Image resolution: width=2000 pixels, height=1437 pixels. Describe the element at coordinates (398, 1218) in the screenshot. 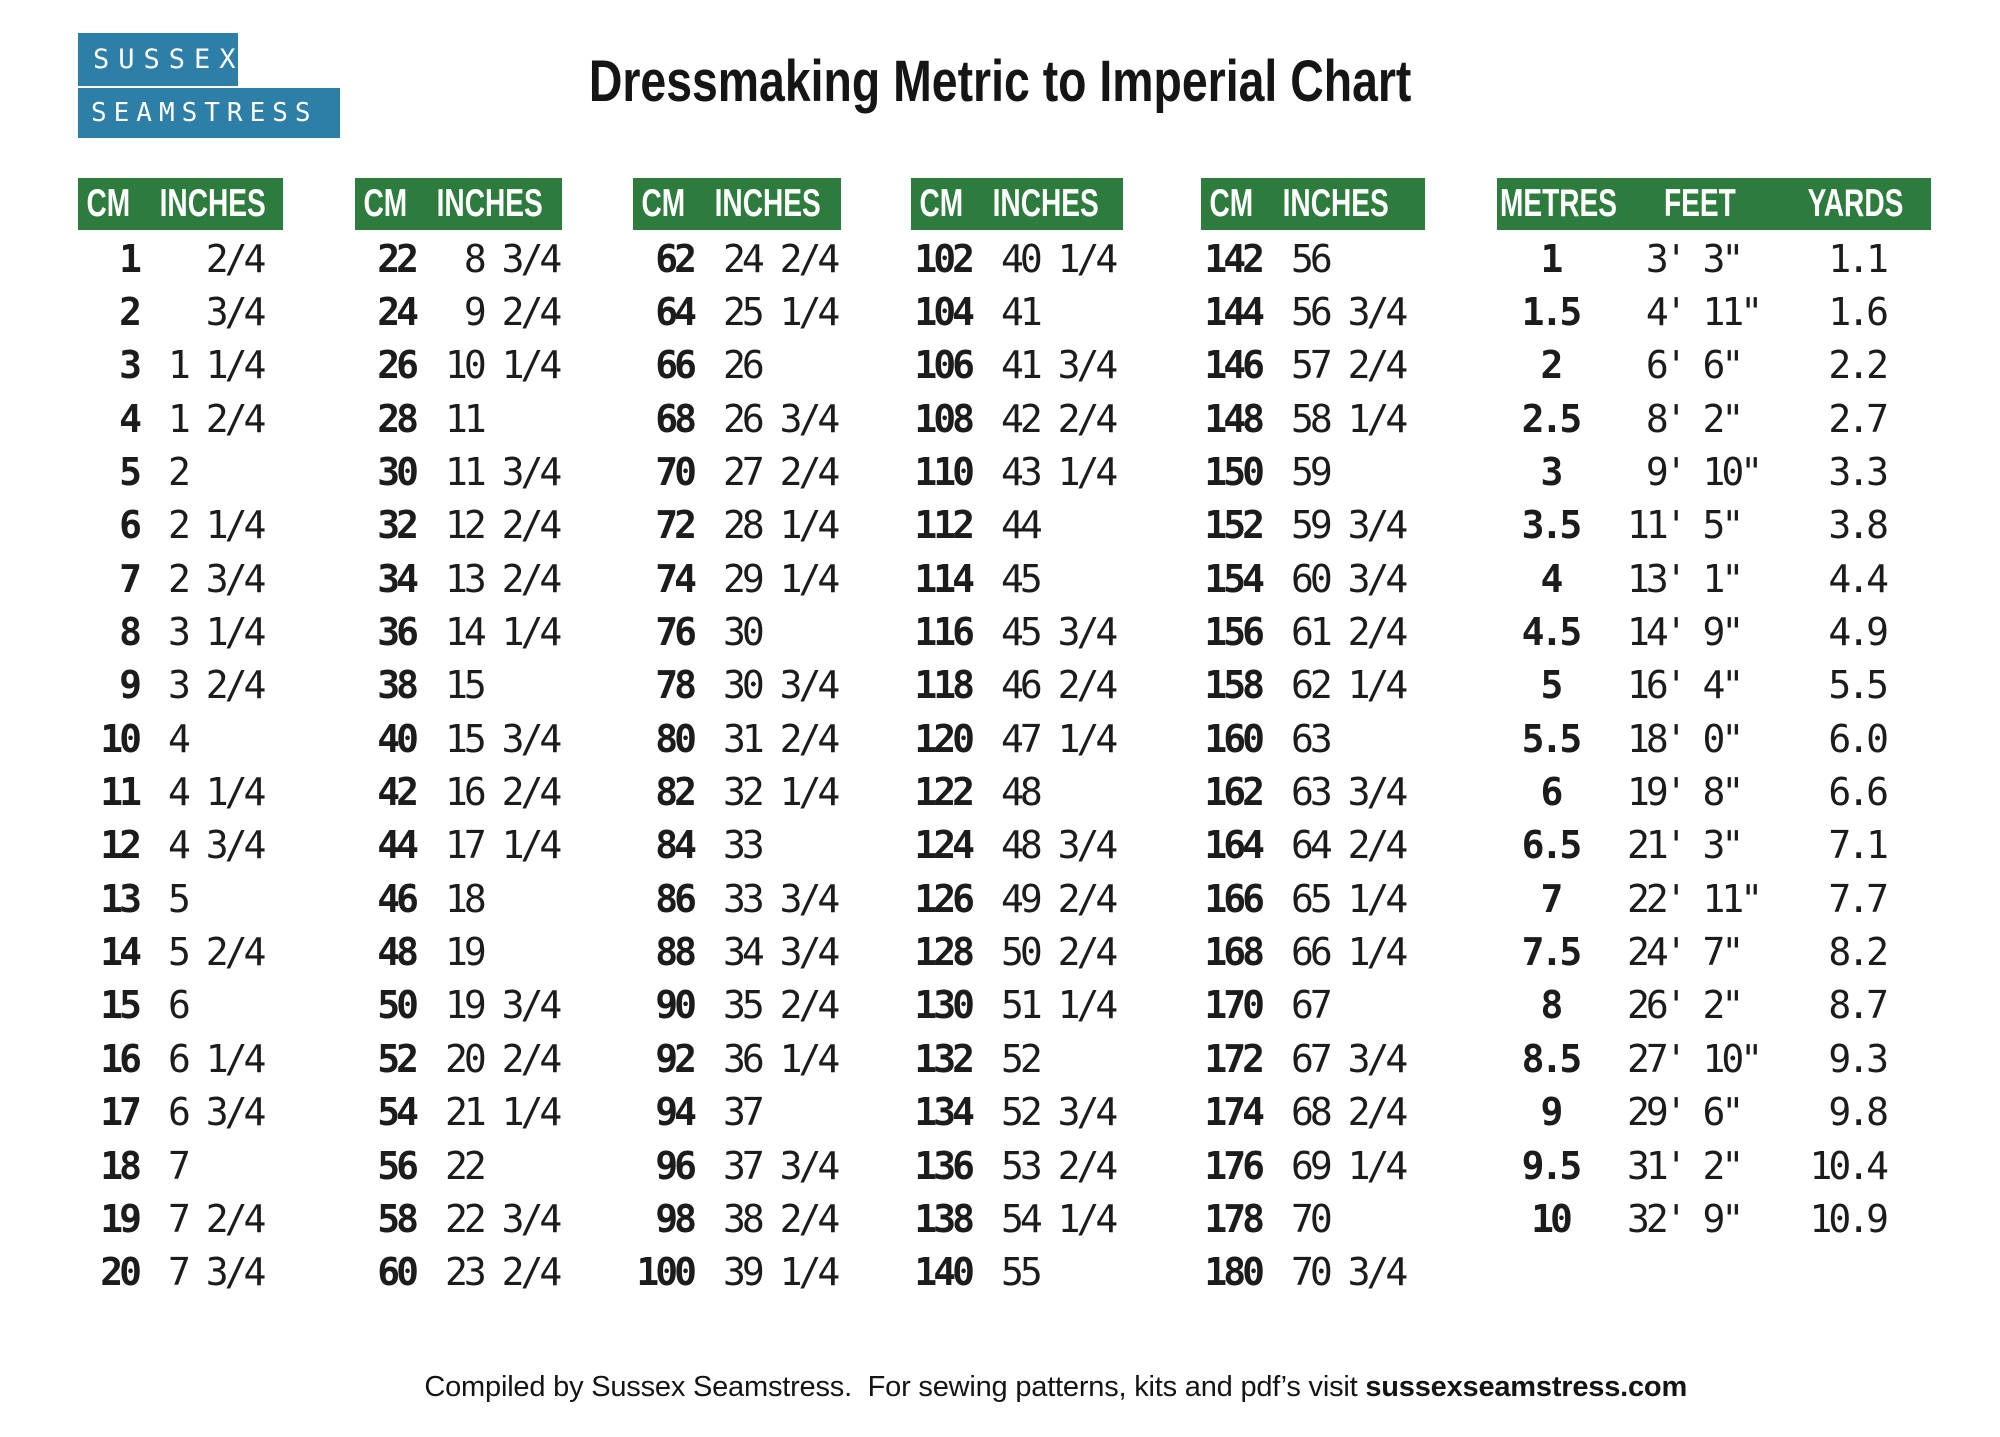

I see `cm-value: 58` at that location.